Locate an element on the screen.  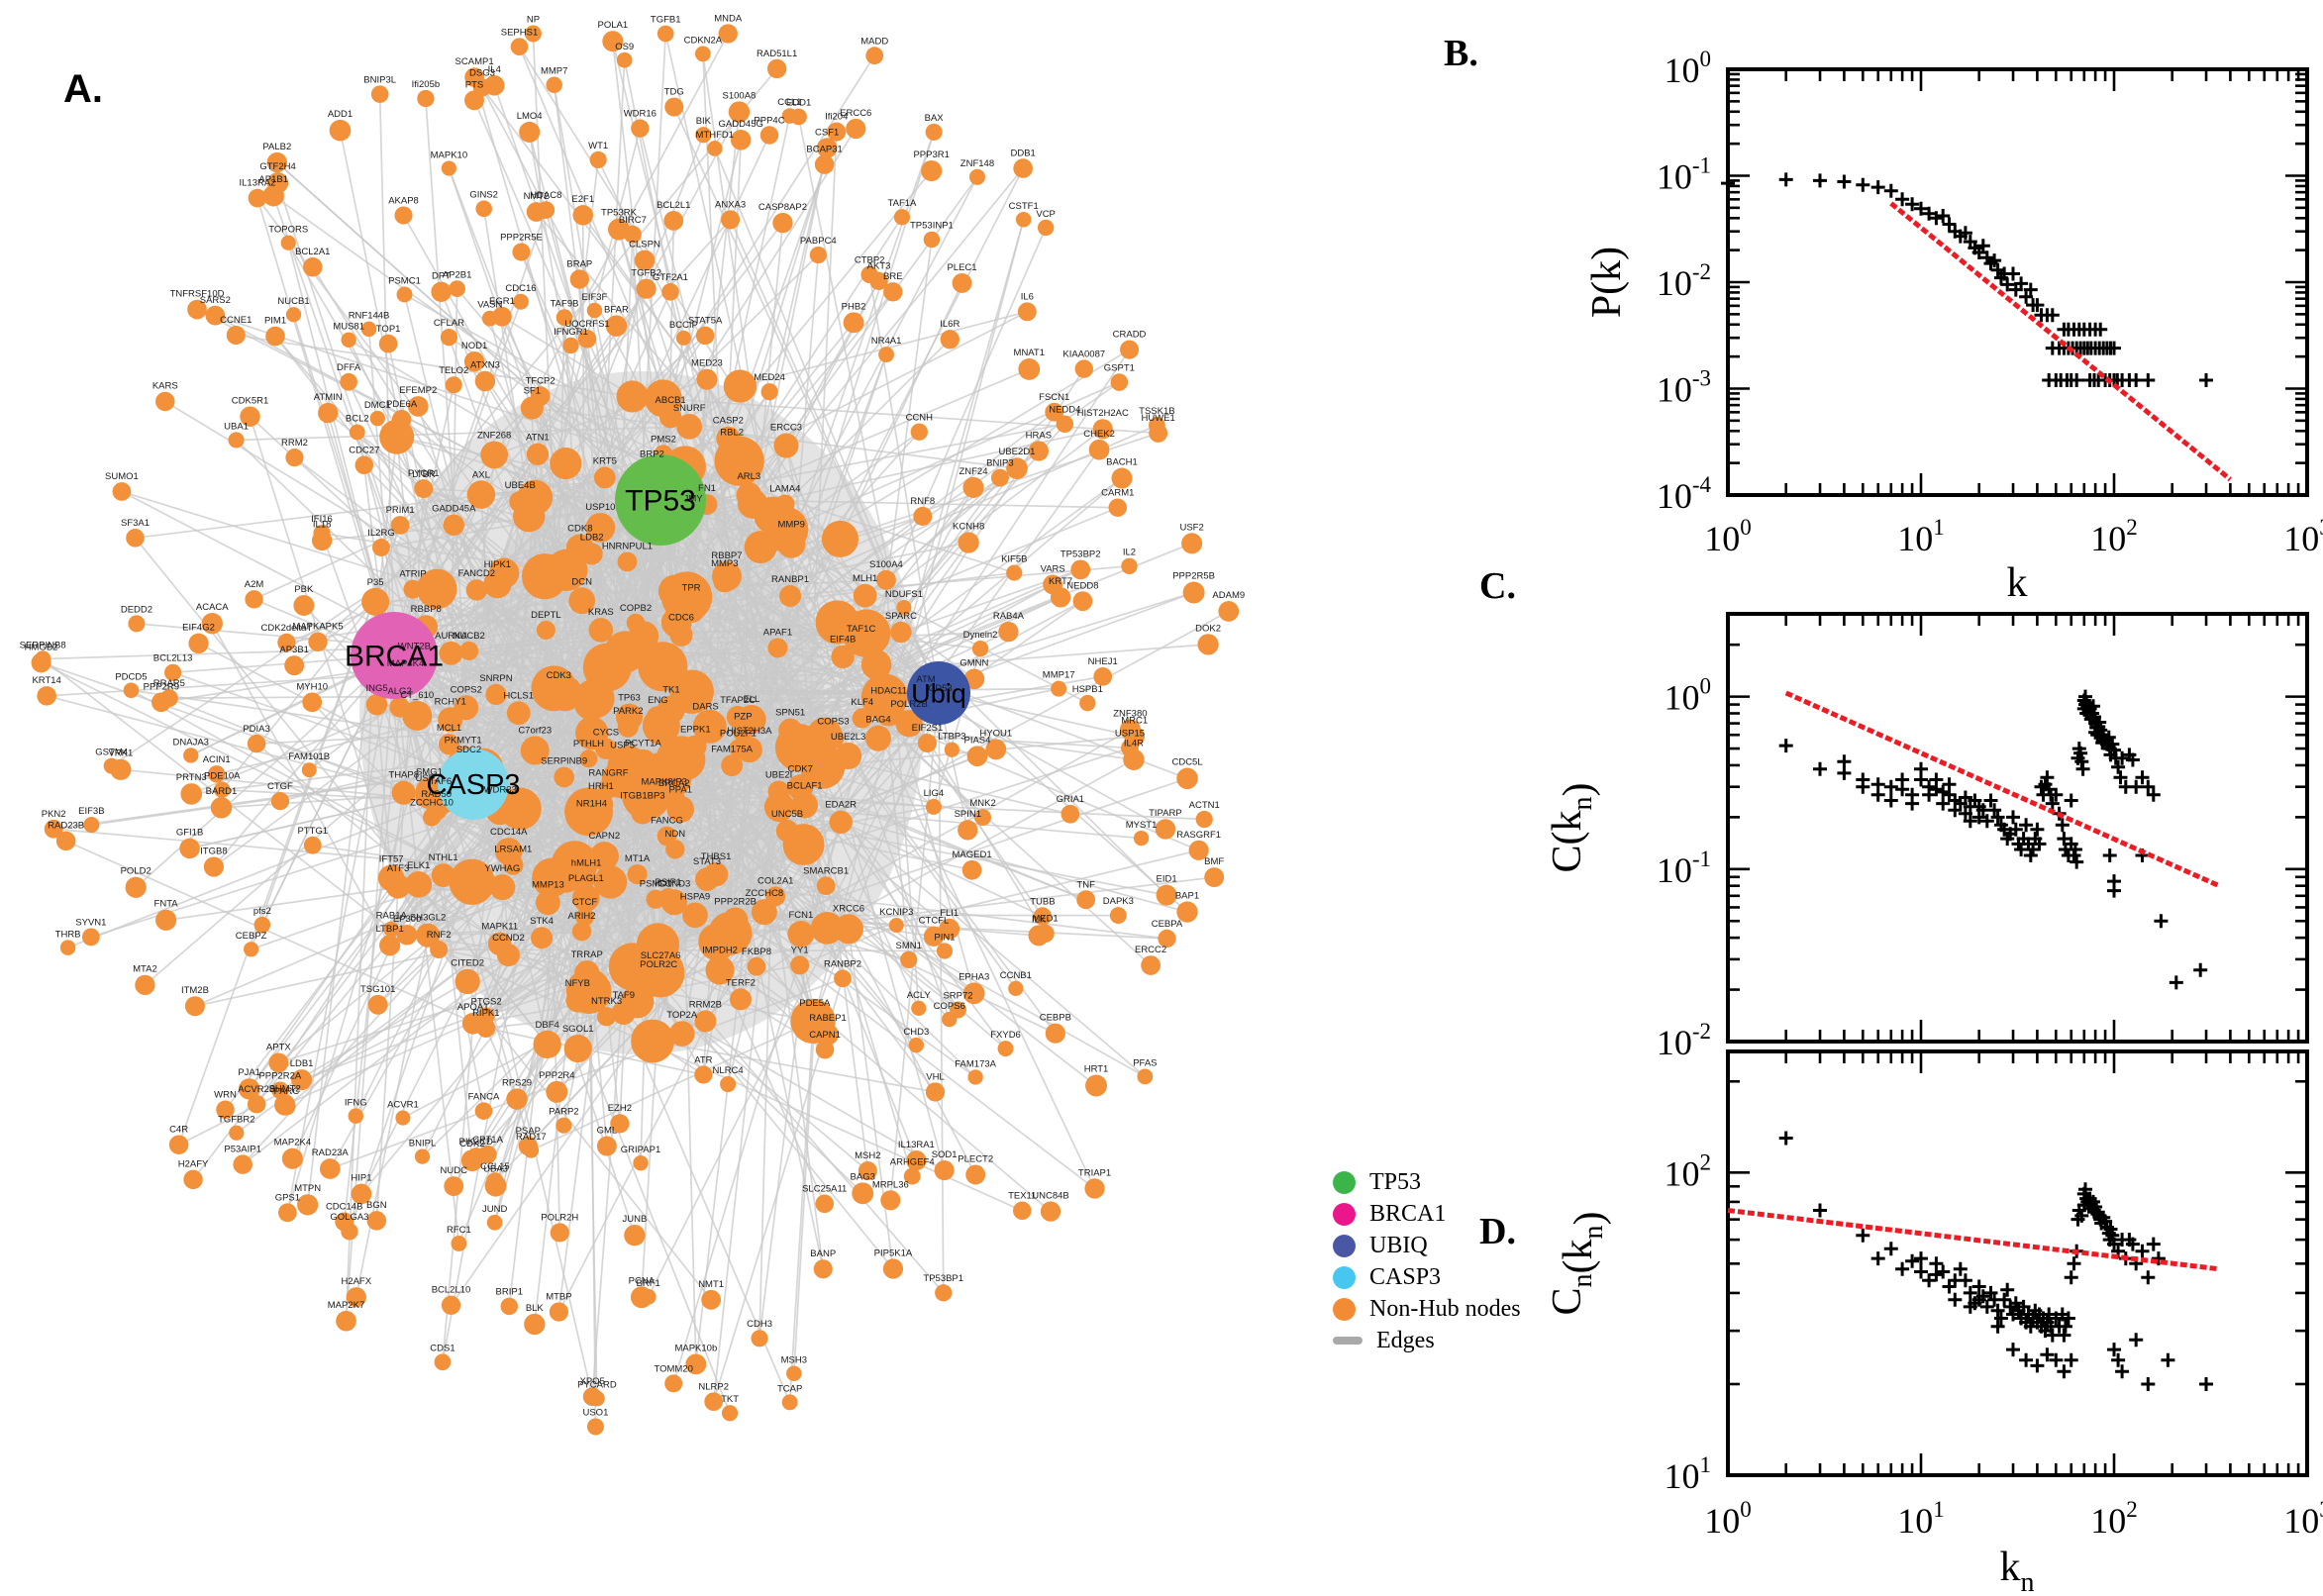
gene-label: UBE4B is located at coordinates (520, 485).